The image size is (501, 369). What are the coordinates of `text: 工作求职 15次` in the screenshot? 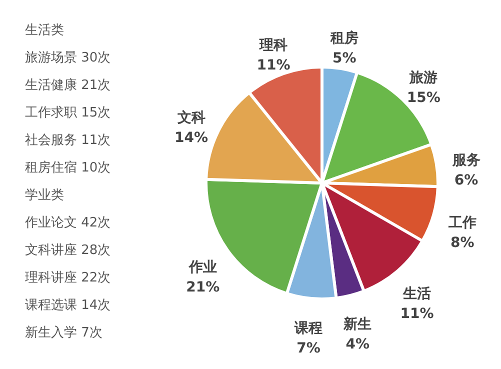 It's located at (68, 113).